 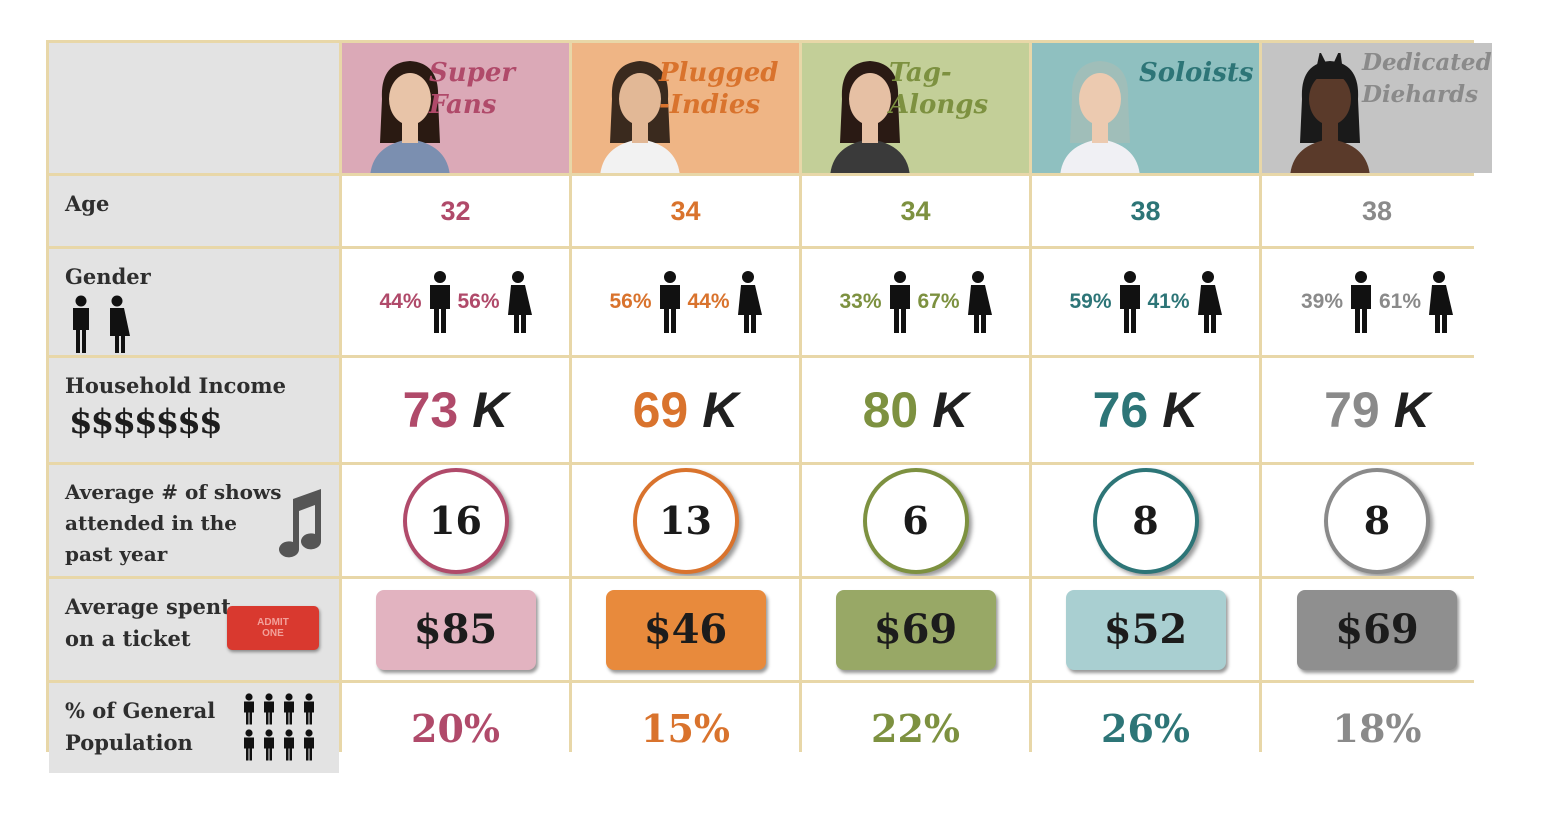 What do you see at coordinates (148, 606) in the screenshot?
I see `ticket-label-line: Average spent` at bounding box center [148, 606].